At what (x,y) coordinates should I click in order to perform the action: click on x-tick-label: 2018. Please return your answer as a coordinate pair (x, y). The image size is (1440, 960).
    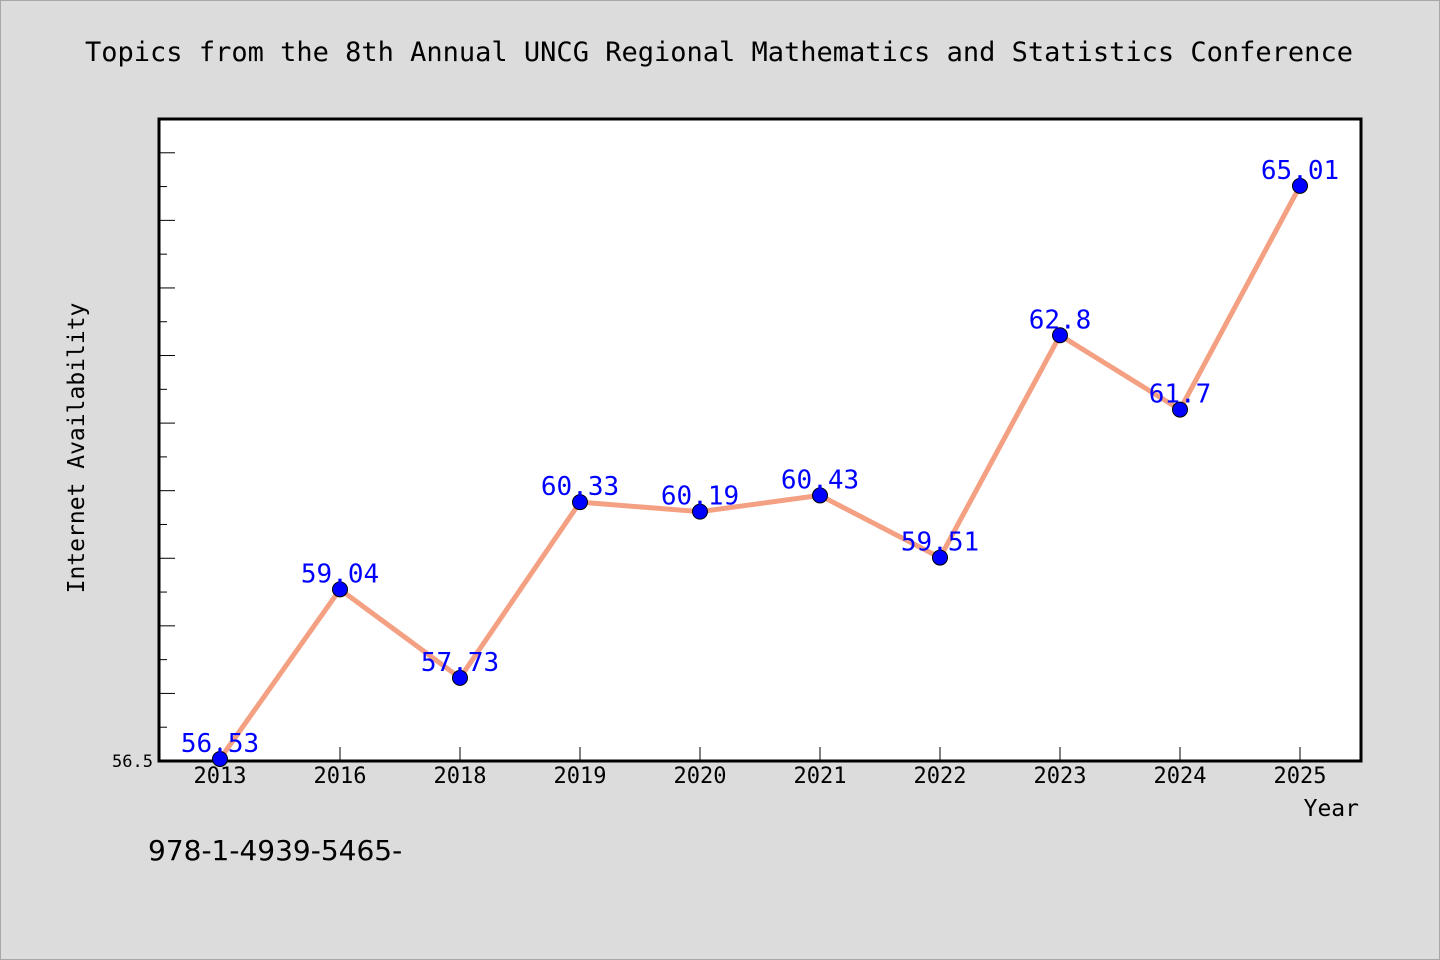
    Looking at the image, I should click on (460, 776).